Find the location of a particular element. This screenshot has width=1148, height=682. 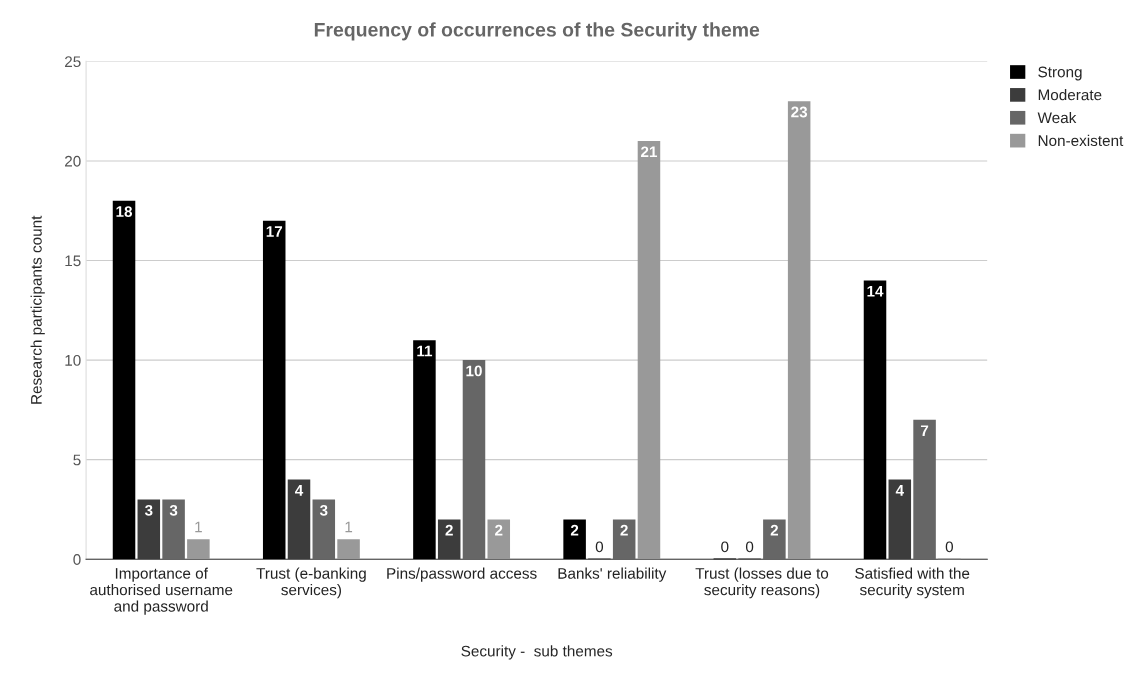

chart-title: Frequency of occurrences of the Security theme is located at coordinates (537, 31).